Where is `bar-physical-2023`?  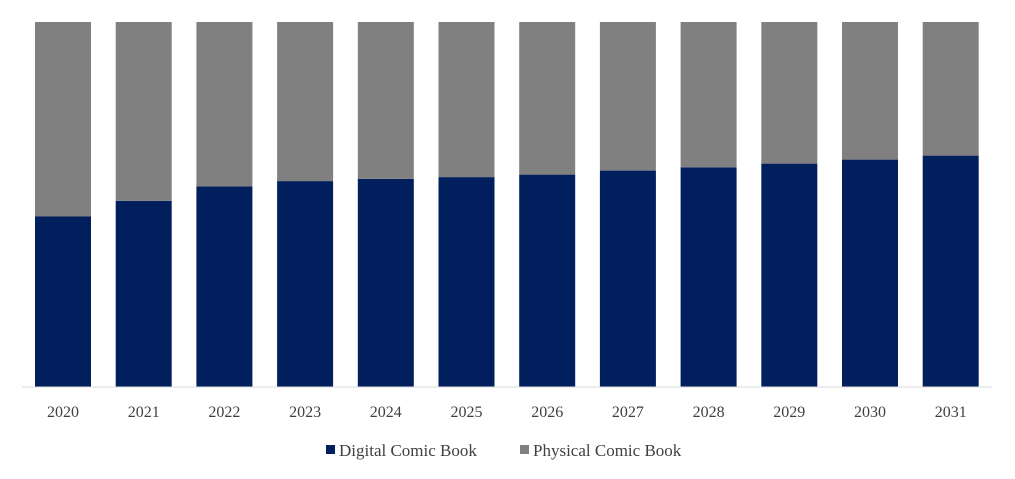
bar-physical-2023 is located at coordinates (305, 102).